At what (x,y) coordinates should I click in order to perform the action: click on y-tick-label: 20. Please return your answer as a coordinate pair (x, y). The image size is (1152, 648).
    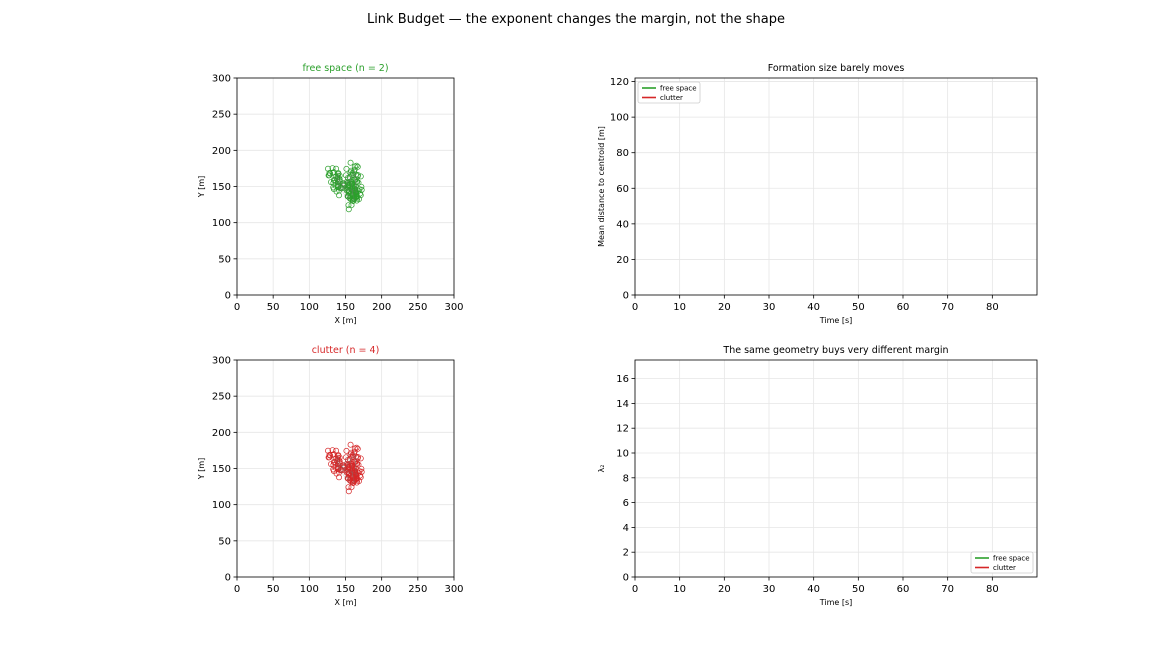
    Looking at the image, I should click on (622, 260).